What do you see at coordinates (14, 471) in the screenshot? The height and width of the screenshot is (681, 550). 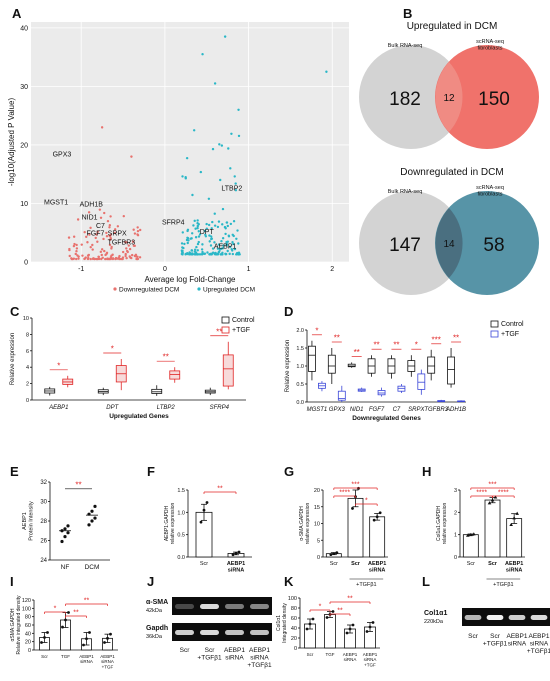 I see `panel-letter-E: E` at bounding box center [14, 471].